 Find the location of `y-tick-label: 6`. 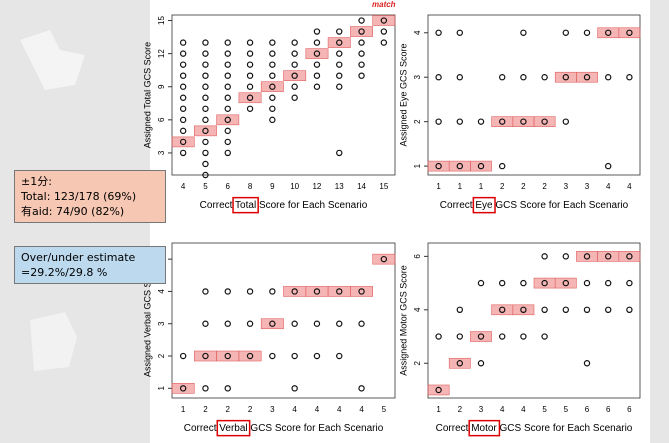

y-tick-label: 6 is located at coordinates (417, 256).